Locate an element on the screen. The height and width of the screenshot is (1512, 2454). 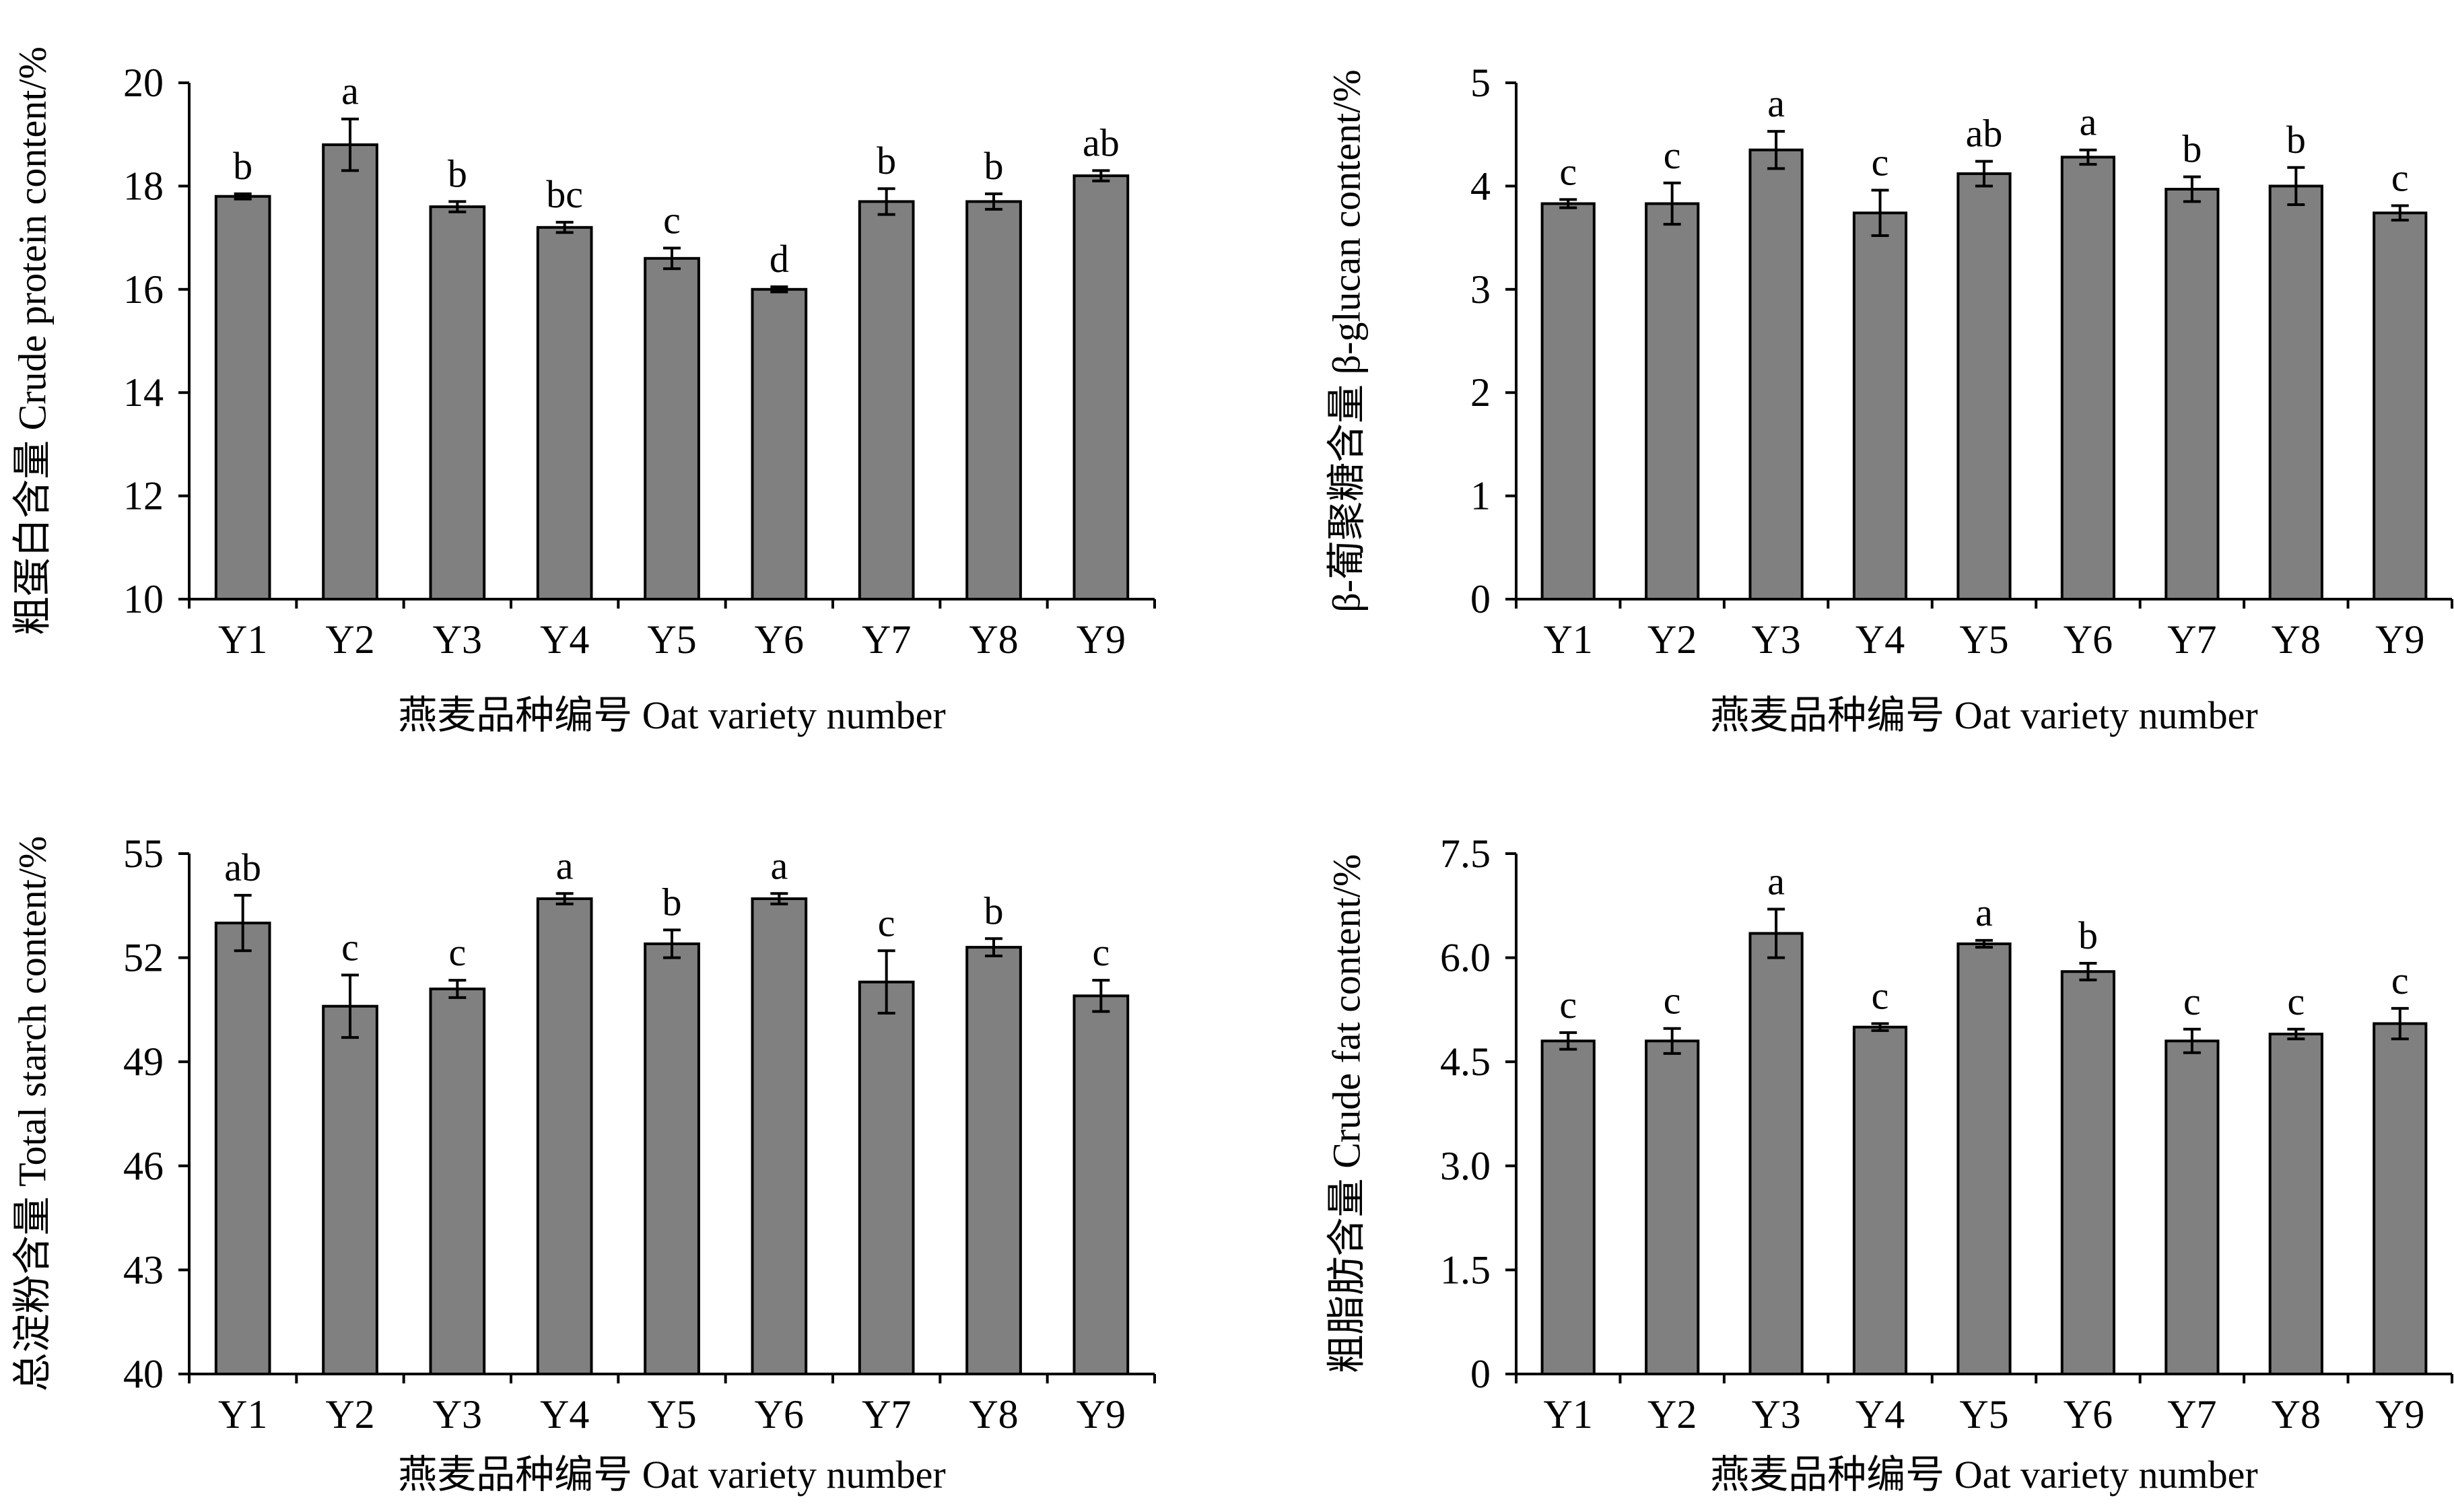
y-axis-title: β-葡聚糖含量 β-glucan content/% is located at coordinates (1347, 340).